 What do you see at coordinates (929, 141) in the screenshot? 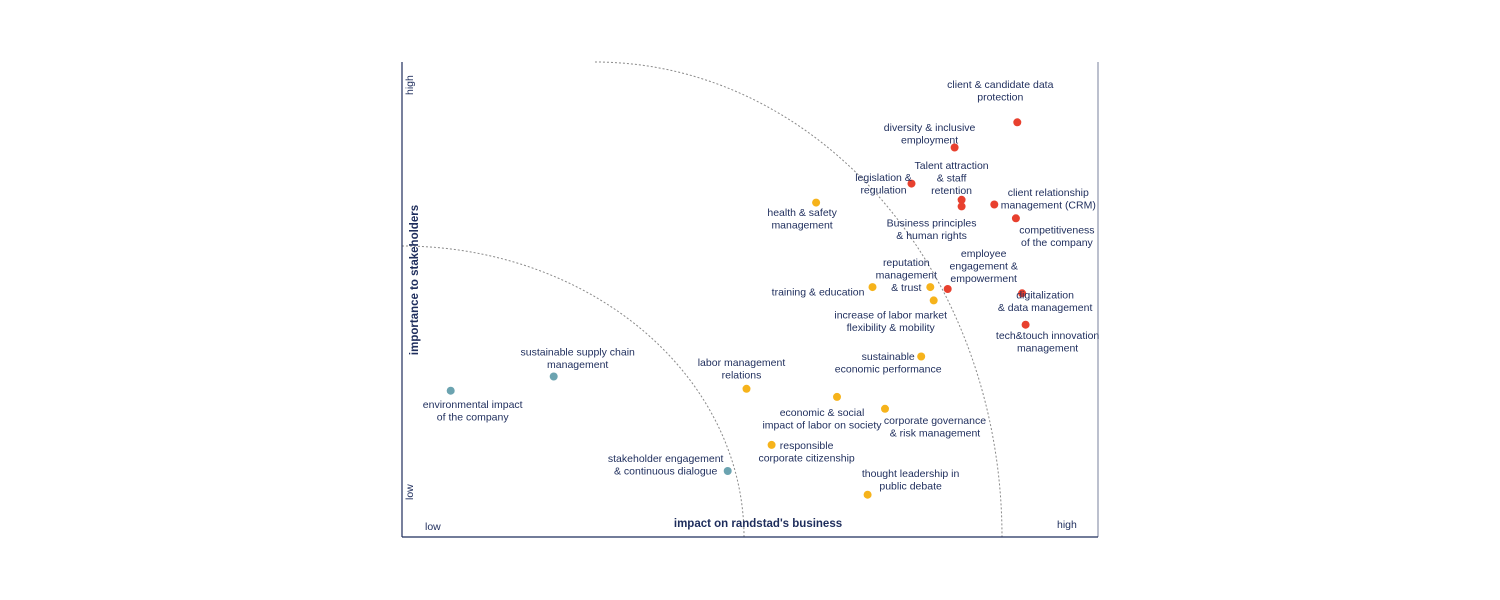
I see `data-point-label-line: employment` at bounding box center [929, 141].